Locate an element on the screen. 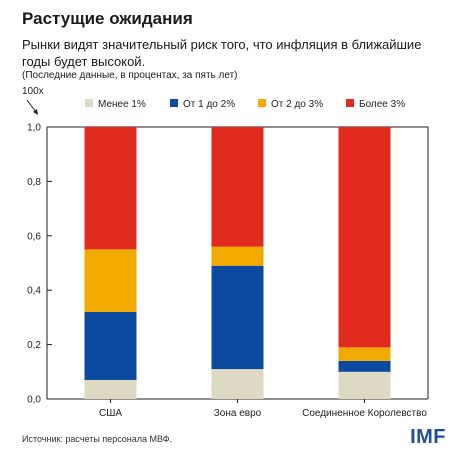 The image size is (462, 462). legend-label: Менее 1% is located at coordinates (122, 104).